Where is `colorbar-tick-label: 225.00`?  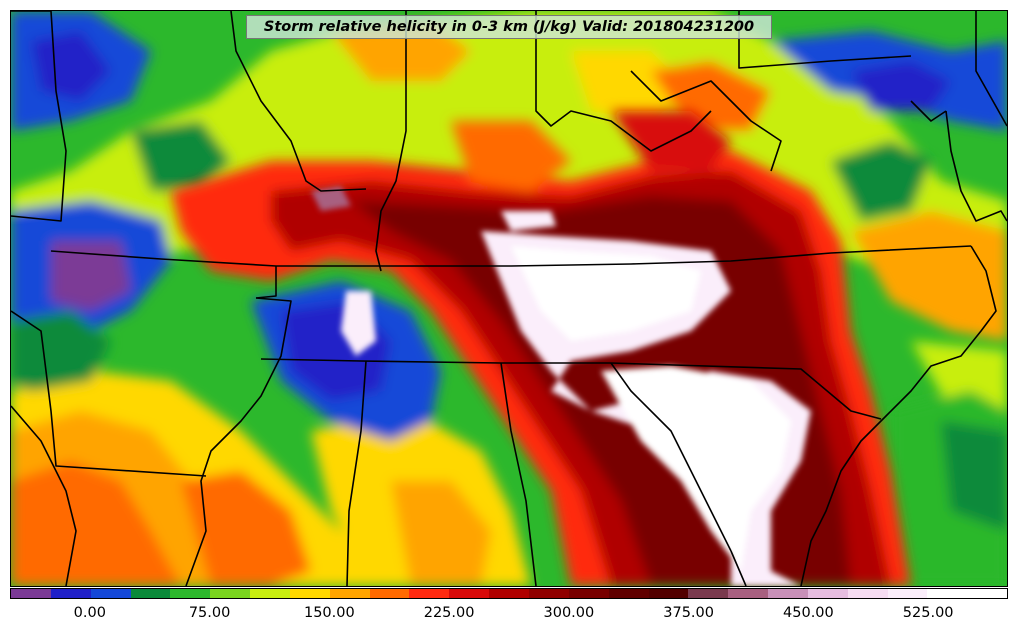 colorbar-tick-label: 225.00 is located at coordinates (449, 613).